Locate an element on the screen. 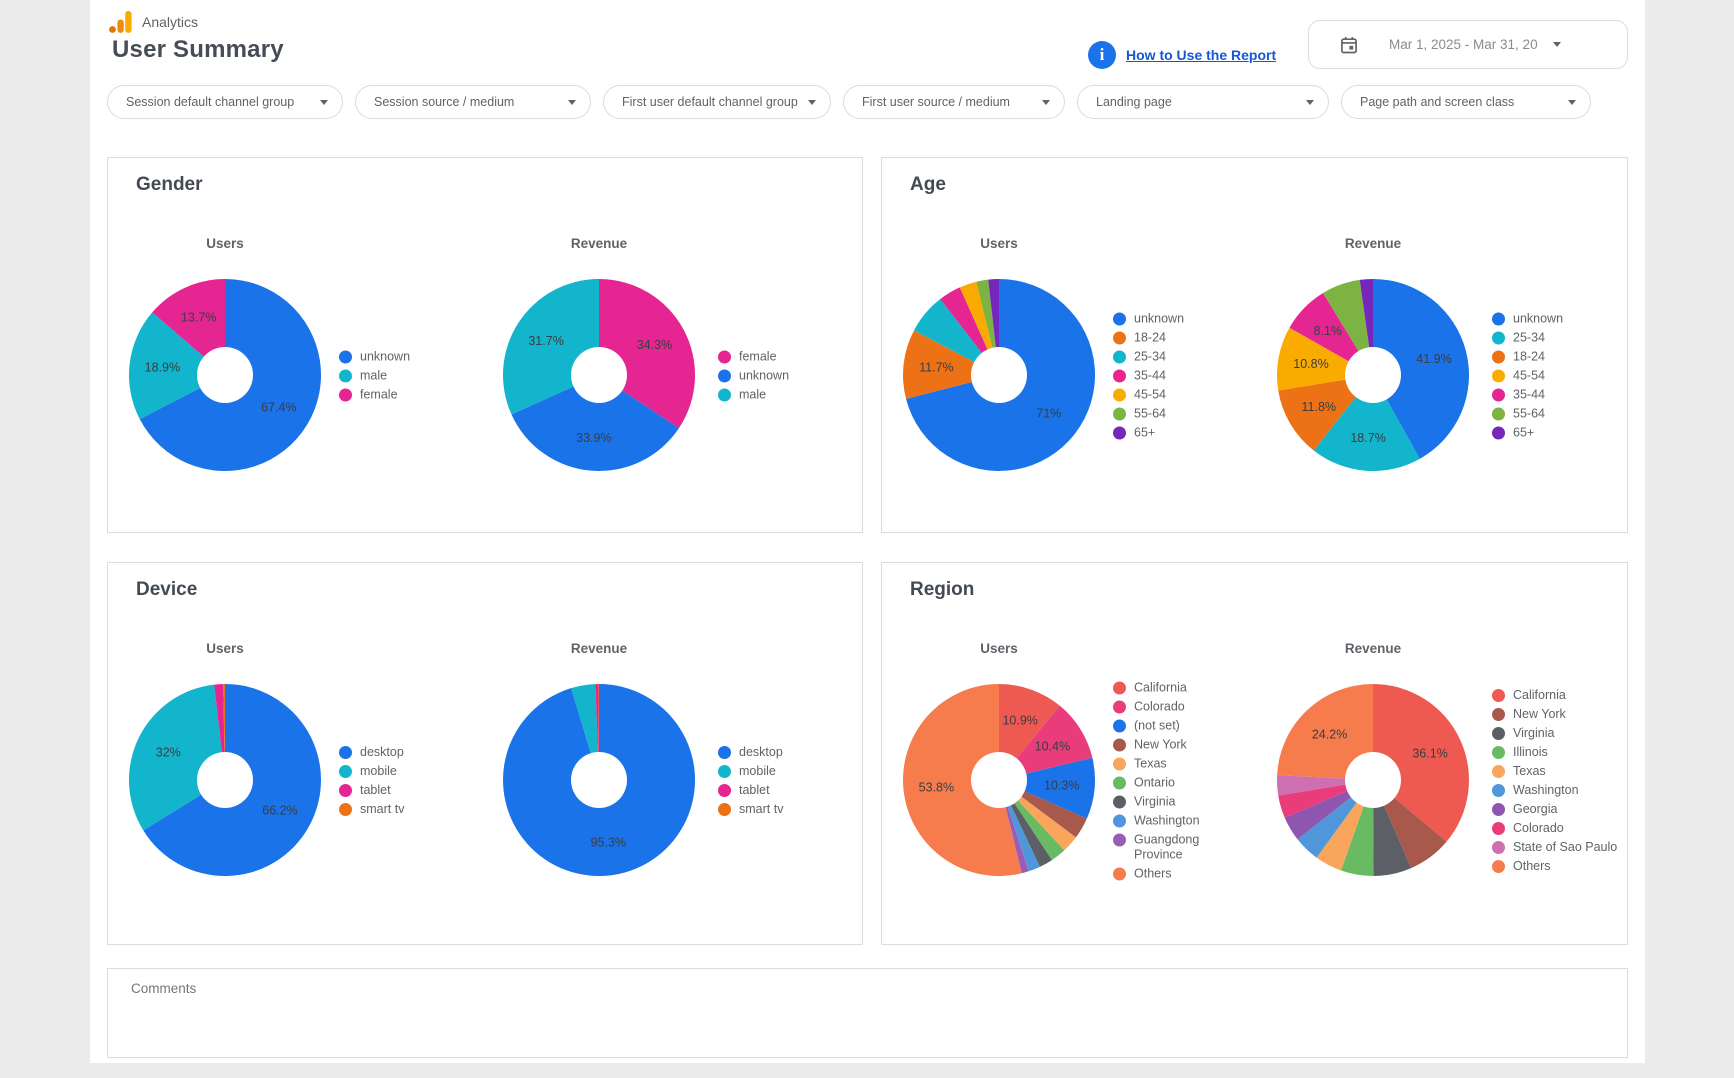 The width and height of the screenshot is (1734, 1078). chart-device-users: Users 66.2% 32% is located at coordinates (225, 759).